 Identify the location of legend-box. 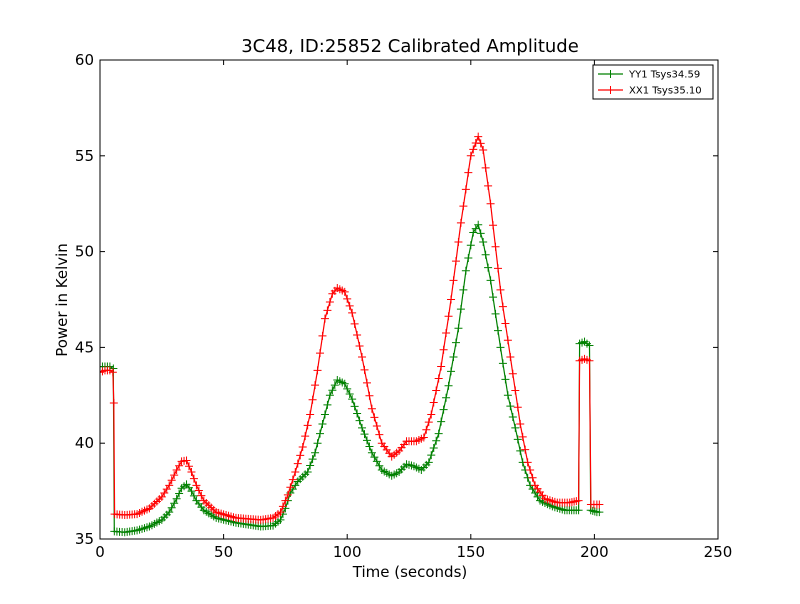
(653, 82).